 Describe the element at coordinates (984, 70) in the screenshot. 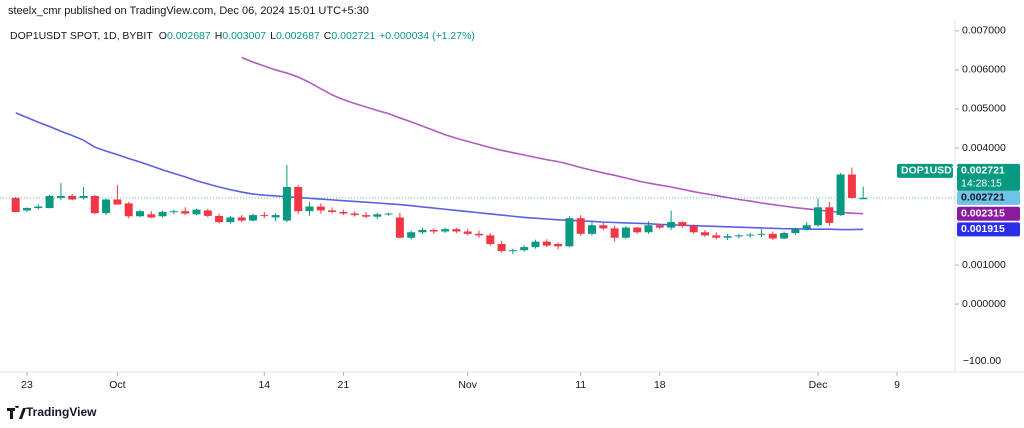

I see `y-tick-label: 0.006000` at that location.